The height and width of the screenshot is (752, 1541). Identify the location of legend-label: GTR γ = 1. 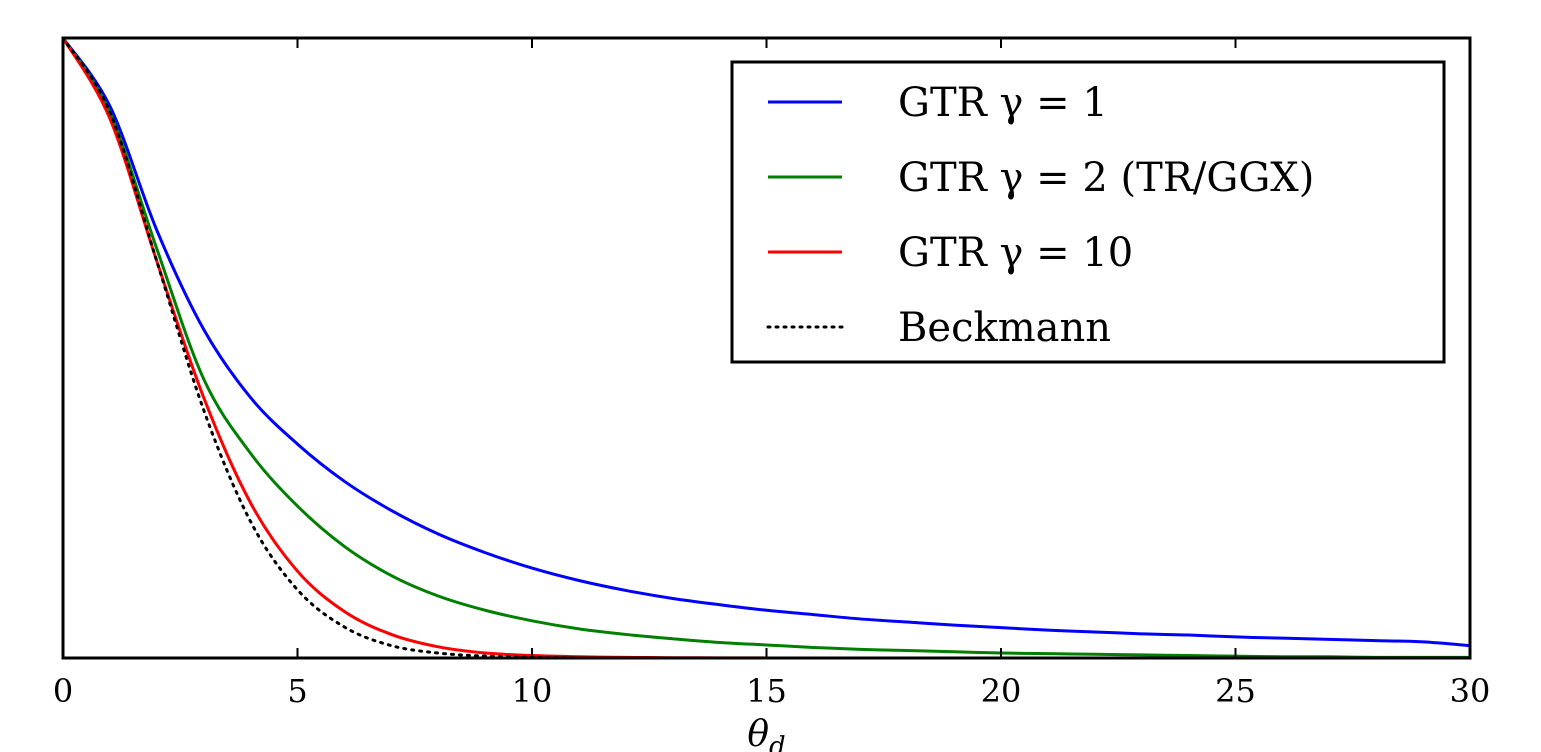
(1003, 103).